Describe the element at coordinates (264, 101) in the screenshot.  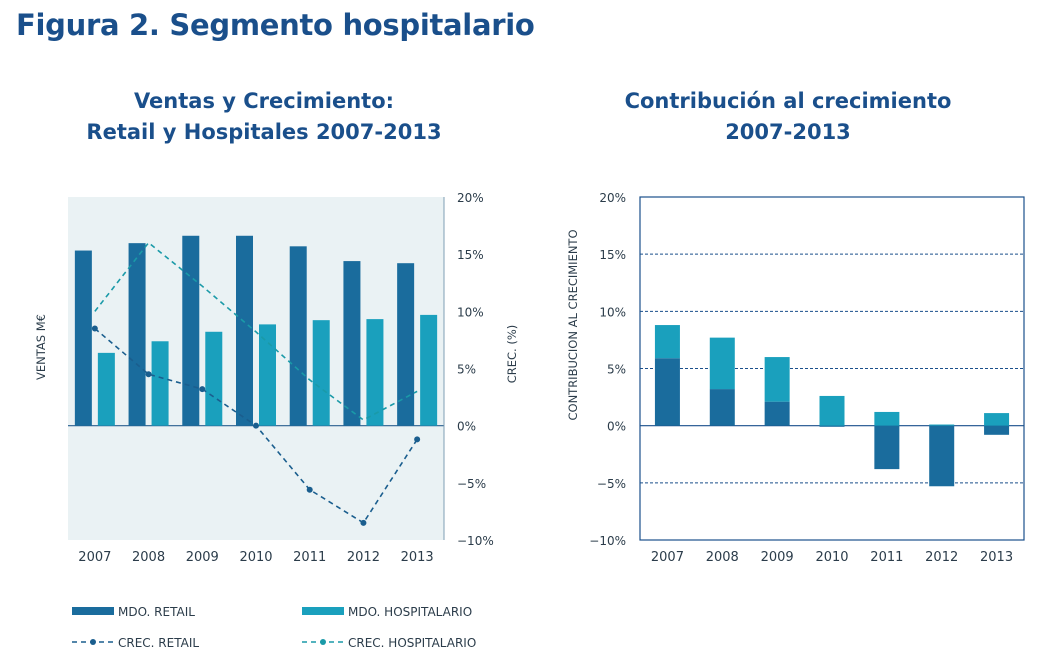
I see `chart1-title-line-1: Ventas y Crecimiento:` at that location.